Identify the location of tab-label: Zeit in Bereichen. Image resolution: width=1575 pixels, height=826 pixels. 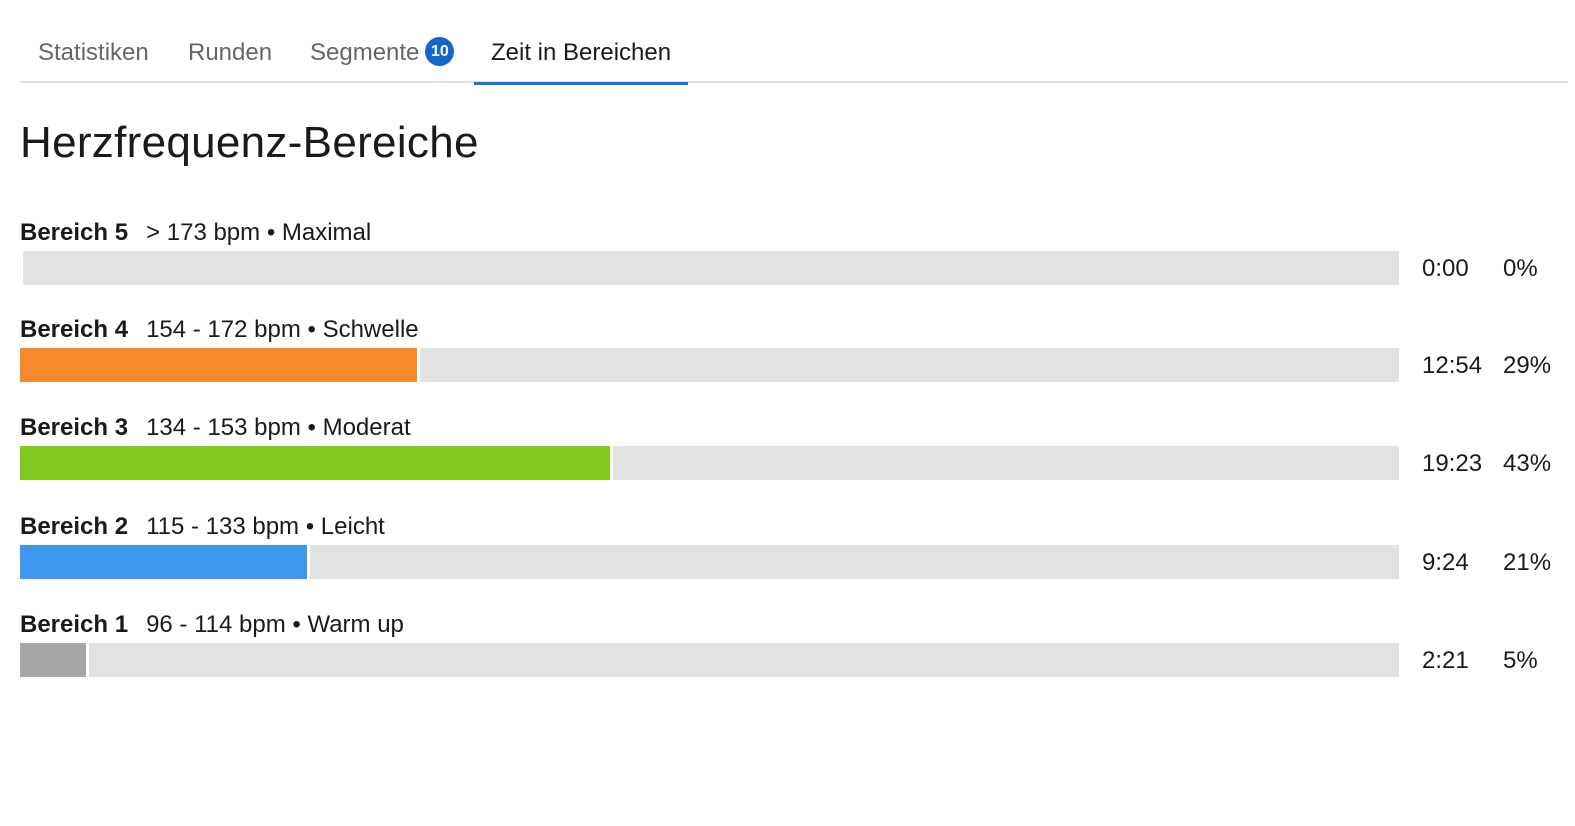
(581, 52).